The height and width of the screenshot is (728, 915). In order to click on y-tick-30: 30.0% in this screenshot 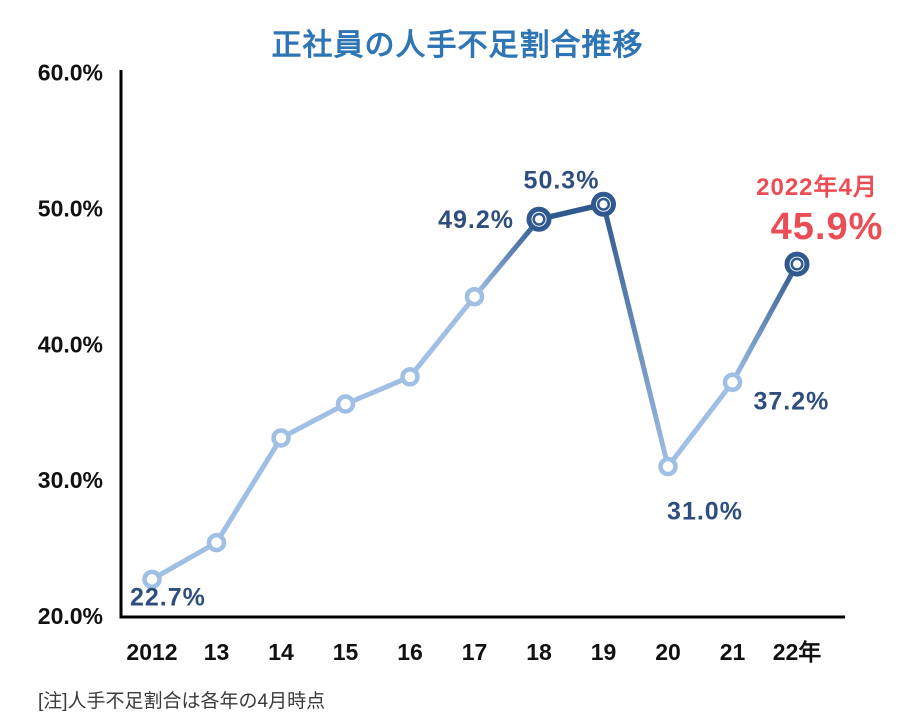, I will do `click(70, 480)`.